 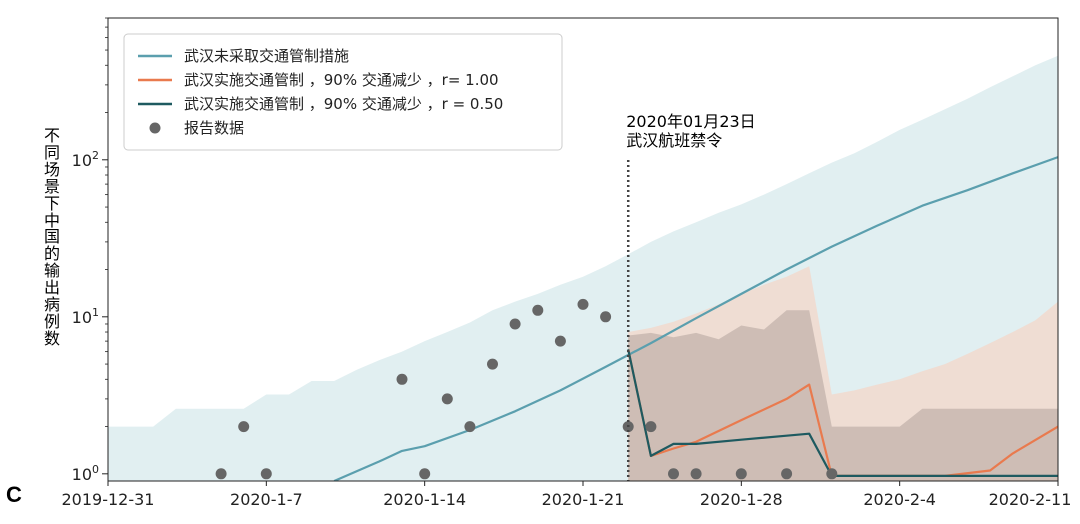 I want to click on legend-label-2: 武汉实施交通管制 ，90% 交通减少 ，r= 1.00, so click(x=341, y=80).